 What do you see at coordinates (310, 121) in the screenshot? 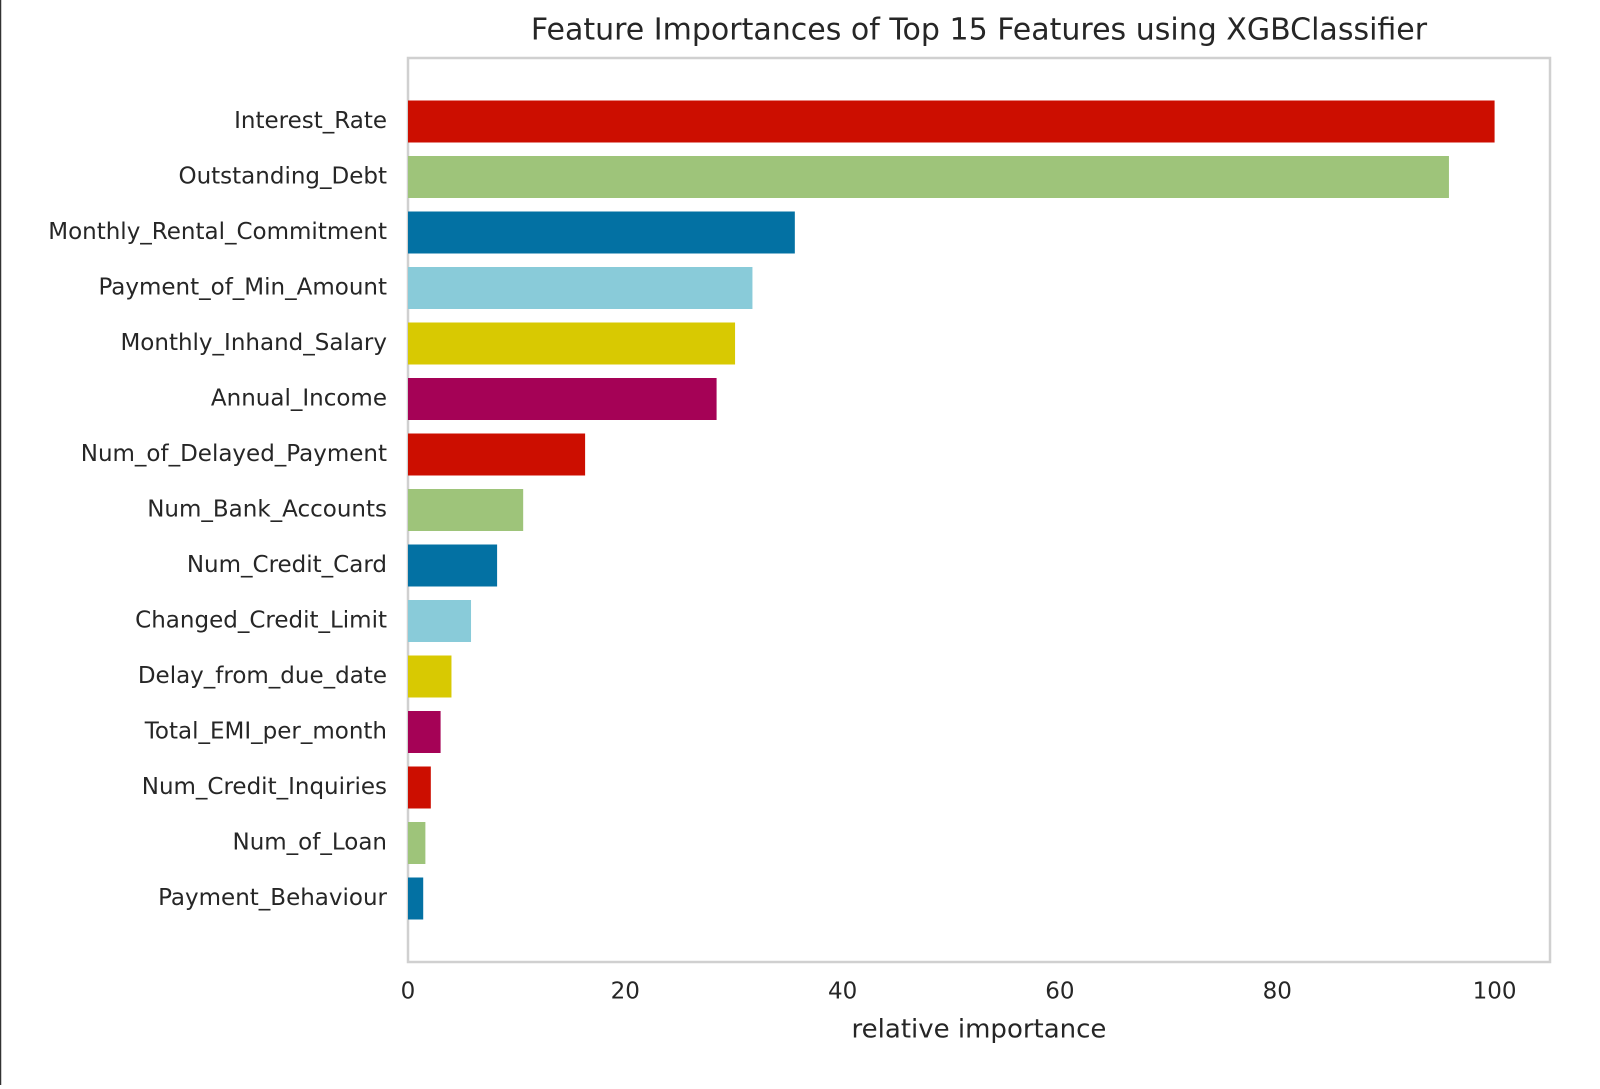
I see `y-tick-label: Interest_Rate` at bounding box center [310, 121].